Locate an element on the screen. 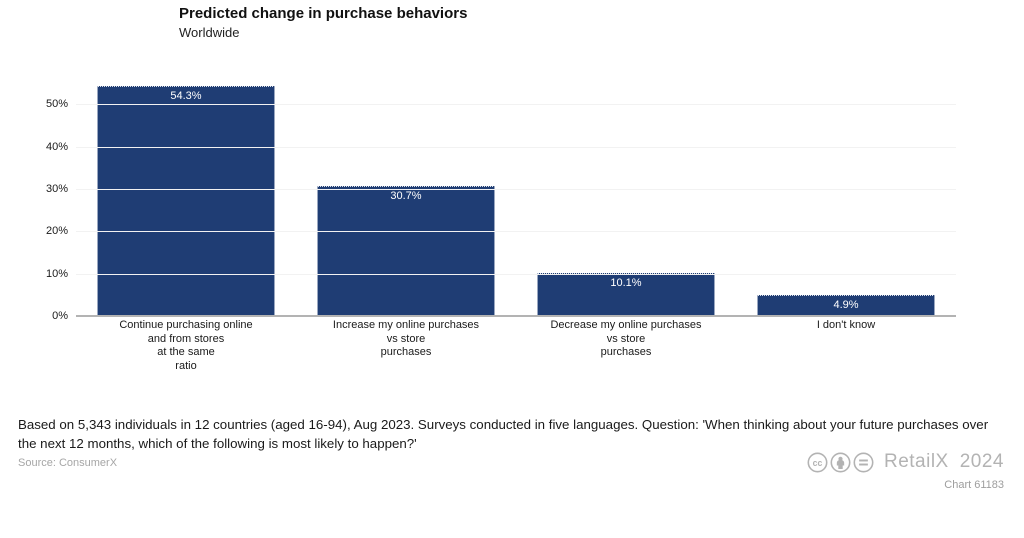  y-tick-label: 50% is located at coordinates (56, 104).